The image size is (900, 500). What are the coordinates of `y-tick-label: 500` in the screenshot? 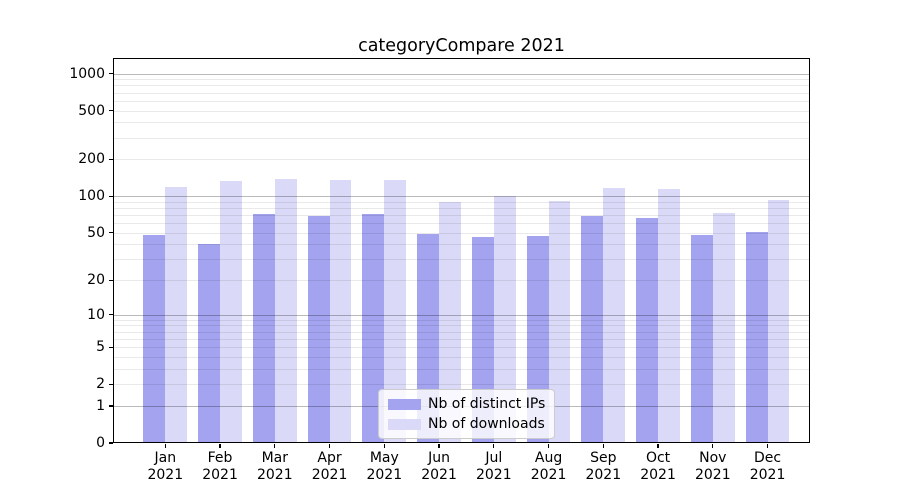 It's located at (91, 110).